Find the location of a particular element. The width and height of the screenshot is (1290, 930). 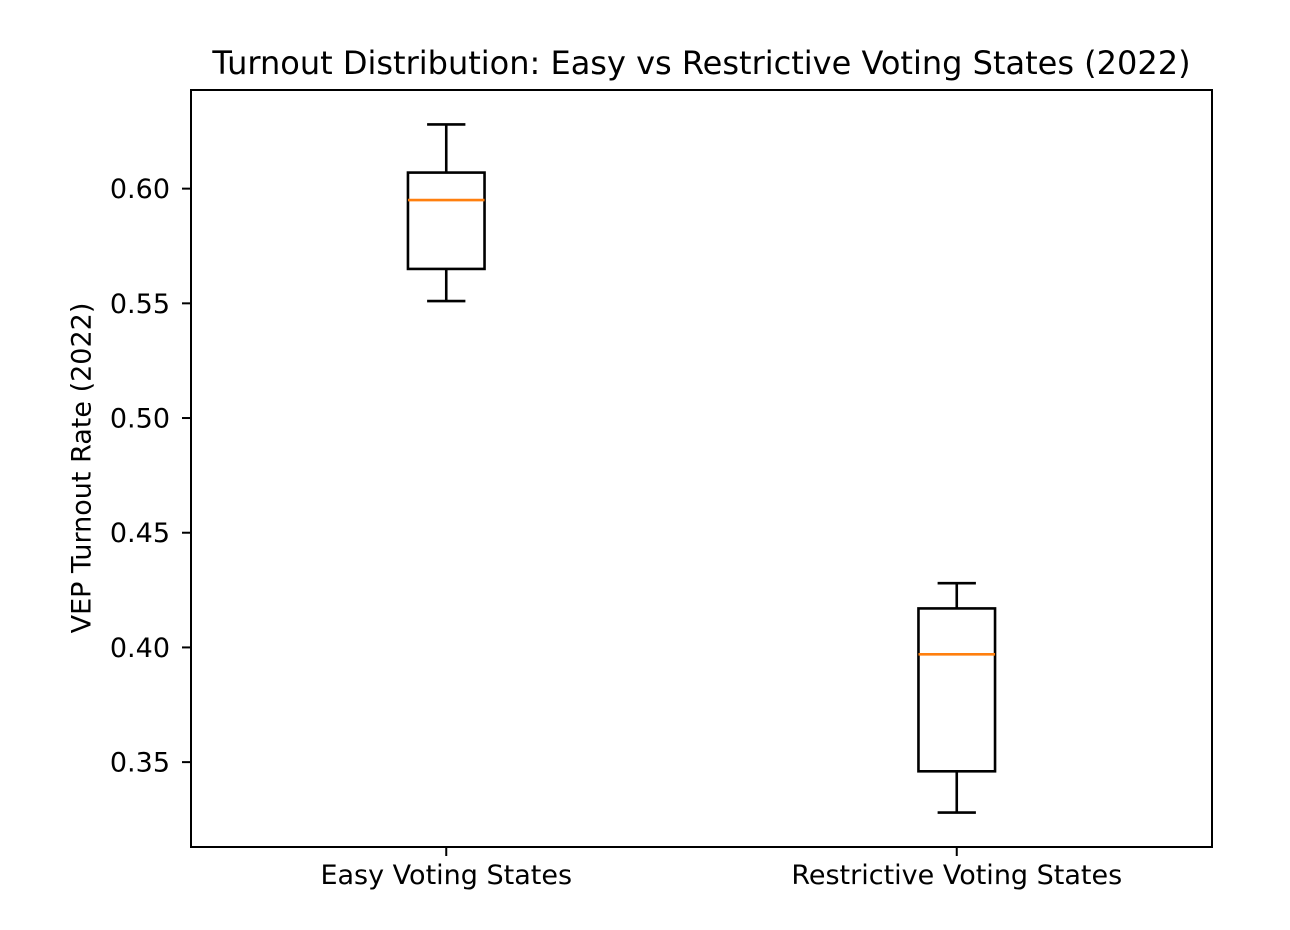

y-tick-label: 0.40 is located at coordinates (140, 648).